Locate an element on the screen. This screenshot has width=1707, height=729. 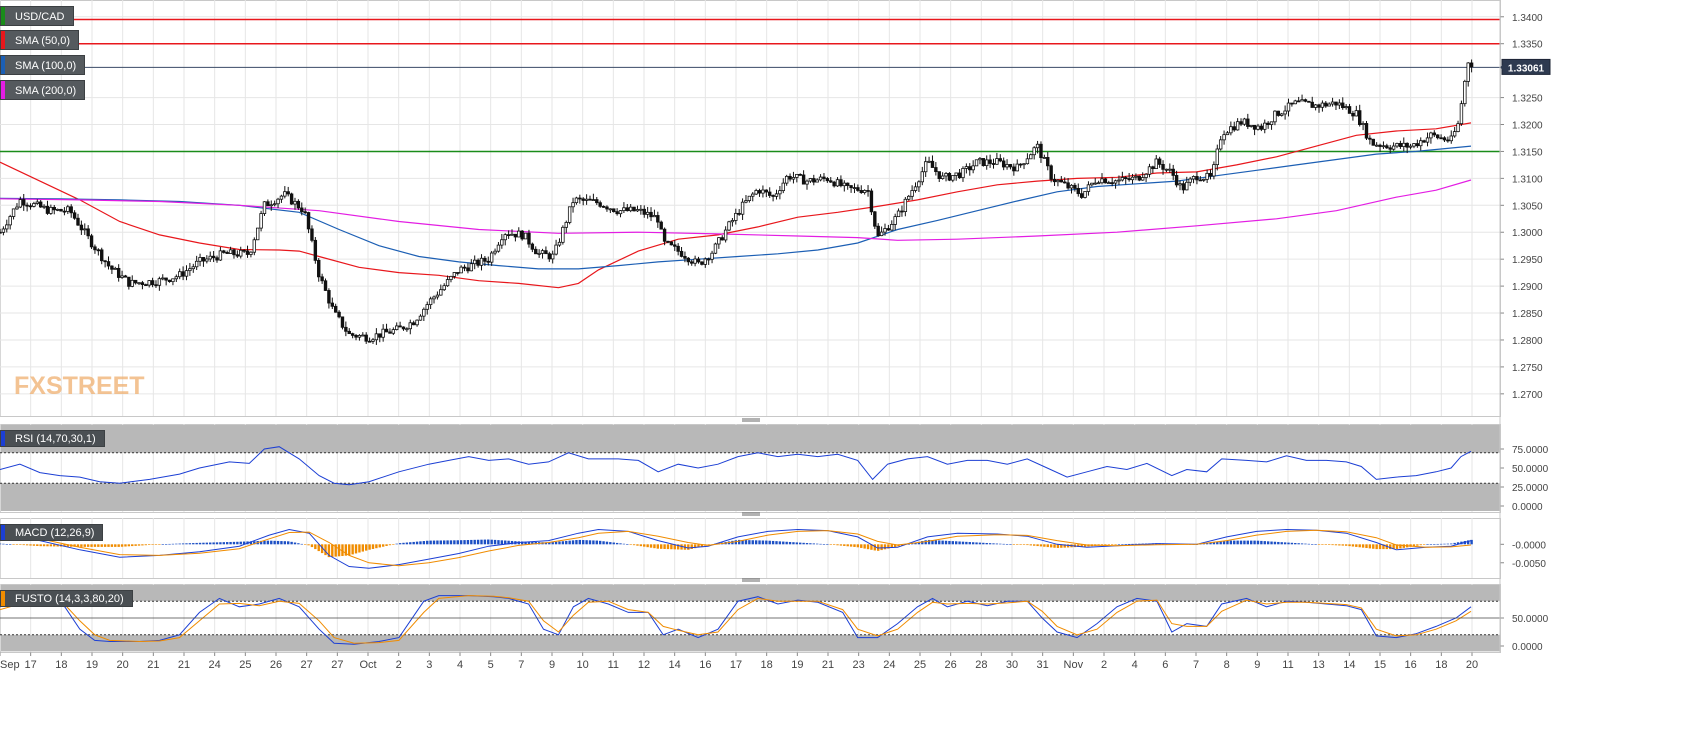
legend-sma-200: SMA (200,0) is located at coordinates (43, 90).